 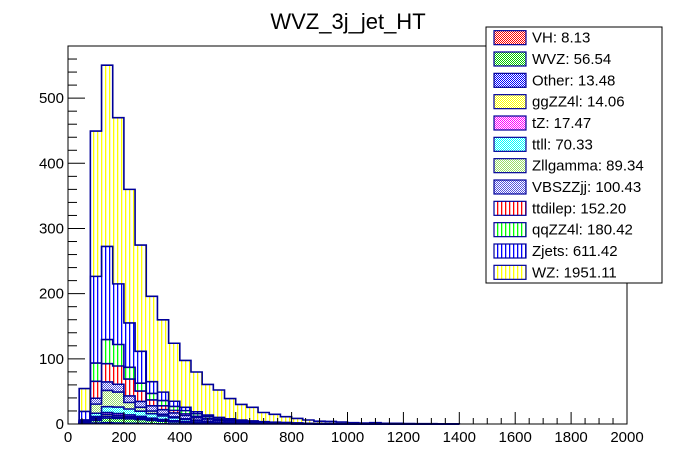 I want to click on x-tick-label: 800, so click(x=291, y=437).